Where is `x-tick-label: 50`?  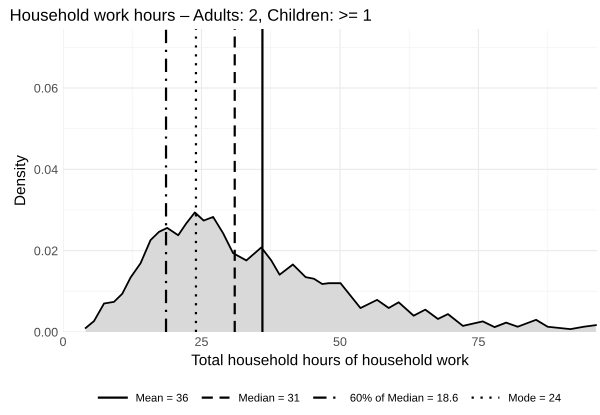 x-tick-label: 50 is located at coordinates (340, 341).